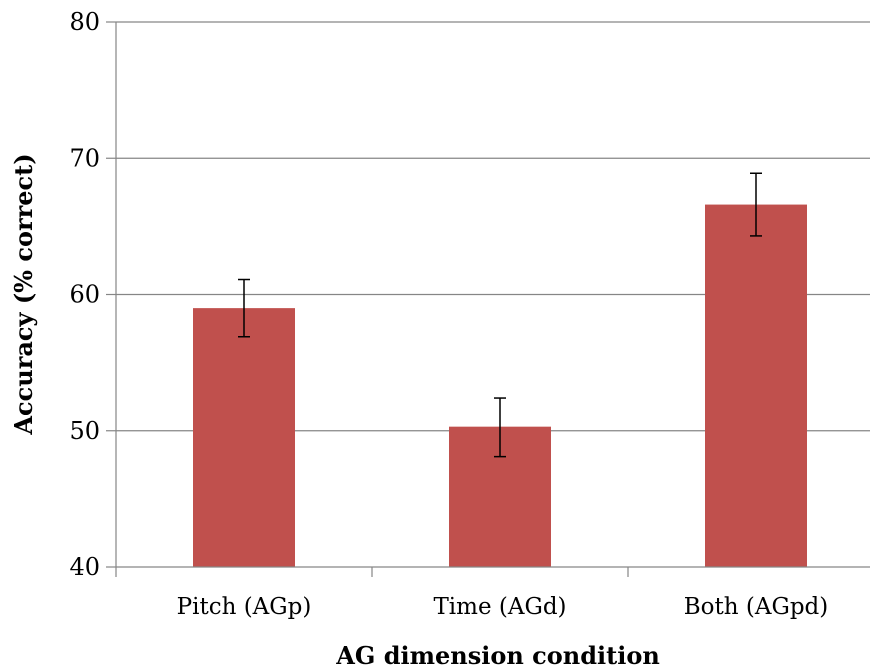 The height and width of the screenshot is (670, 870). I want to click on y-axis-title: Accuracy (% correct), so click(23, 294).